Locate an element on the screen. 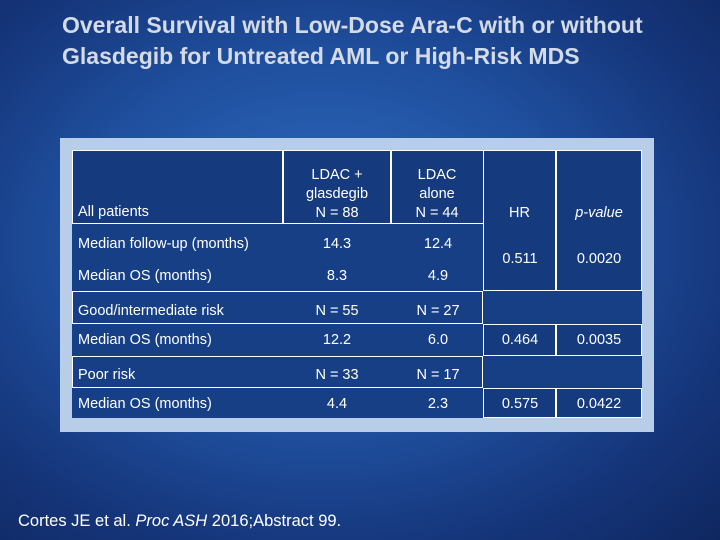  cell-p-good is located at coordinates (599, 340).